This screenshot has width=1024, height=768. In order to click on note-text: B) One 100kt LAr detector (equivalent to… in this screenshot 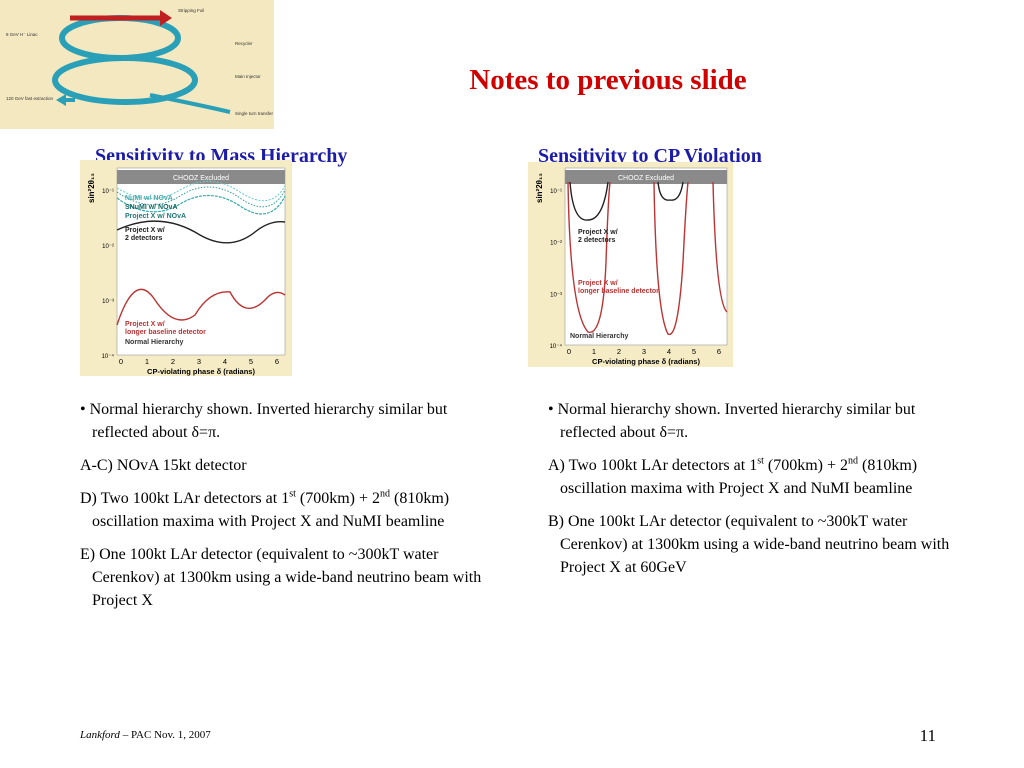, I will do `click(749, 544)`.